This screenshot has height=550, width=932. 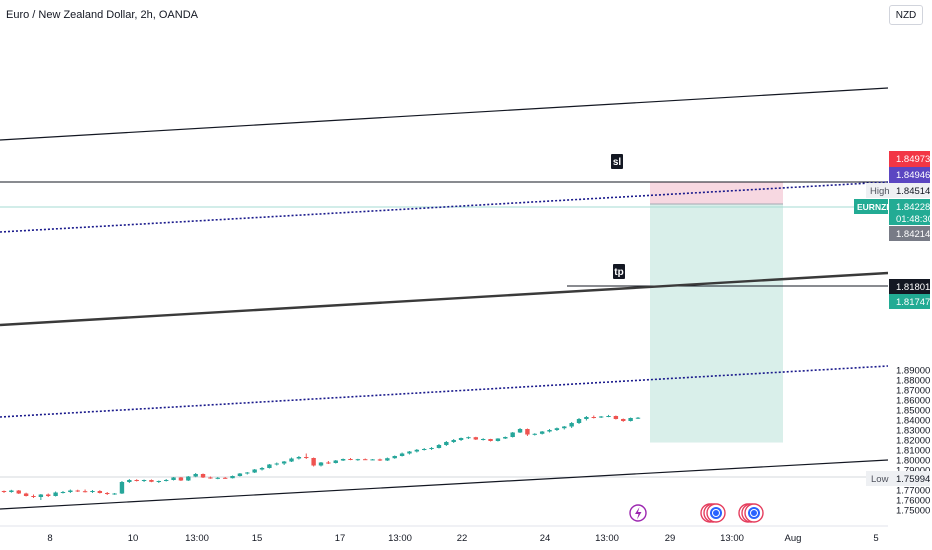 What do you see at coordinates (913, 511) in the screenshot?
I see `y-tick-label: 1.75000` at bounding box center [913, 511].